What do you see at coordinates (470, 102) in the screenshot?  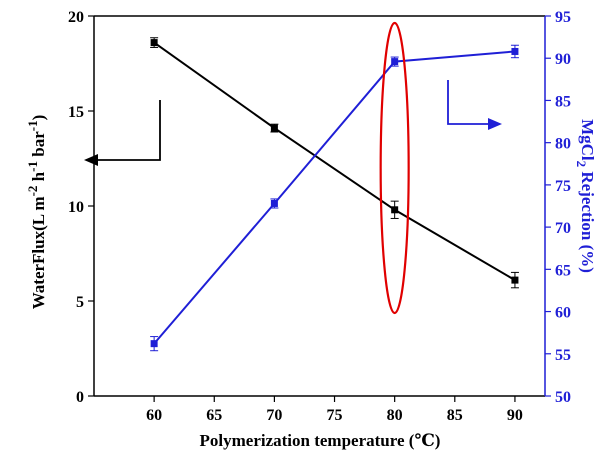 I see `right-axis-arrow` at bounding box center [470, 102].